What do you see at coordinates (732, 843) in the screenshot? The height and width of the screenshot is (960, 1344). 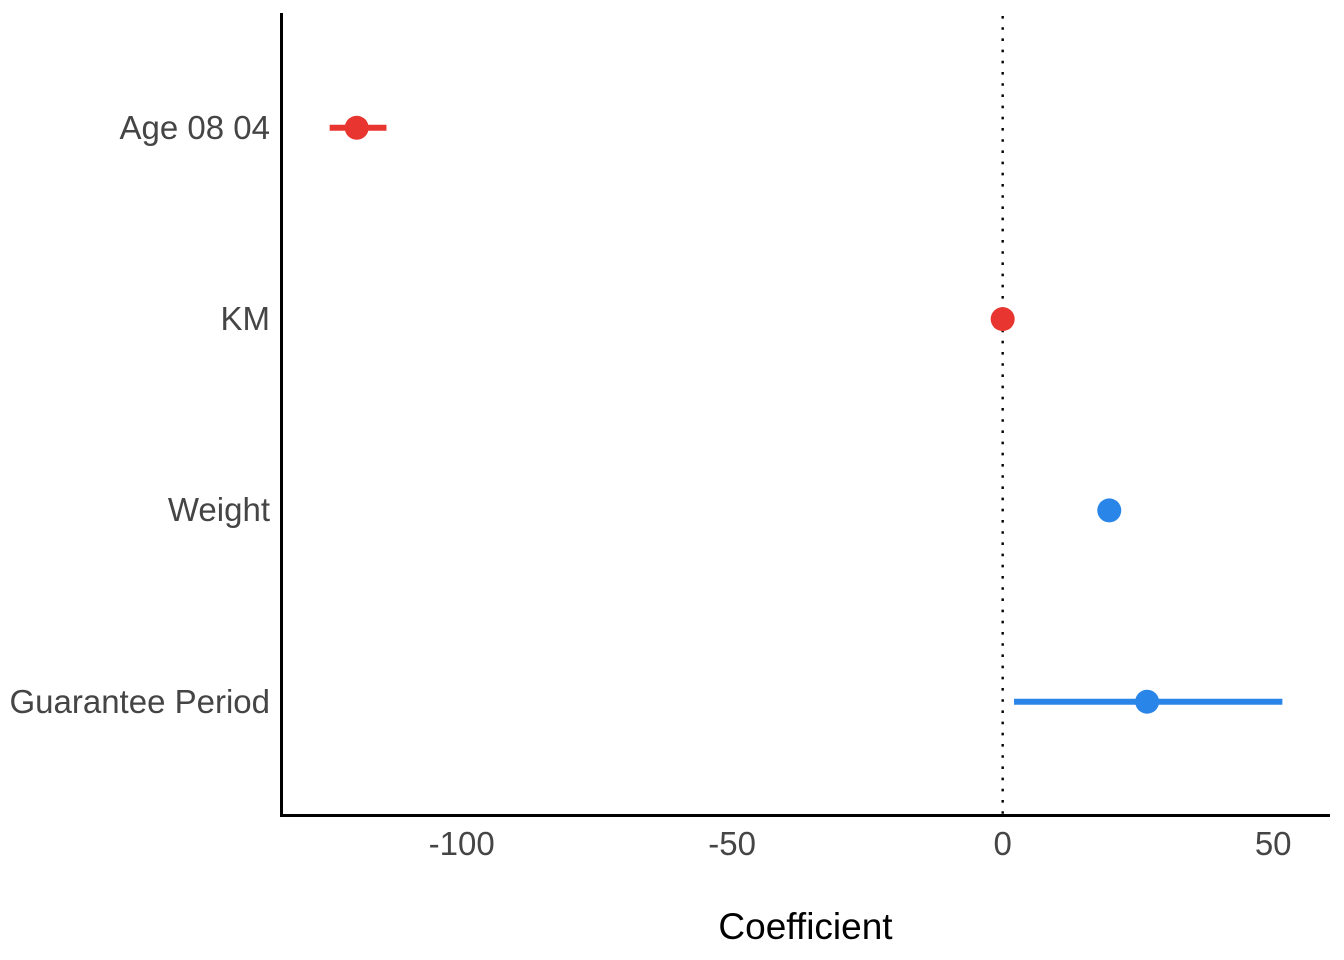 I see `x-axis-tick-label: -50` at bounding box center [732, 843].